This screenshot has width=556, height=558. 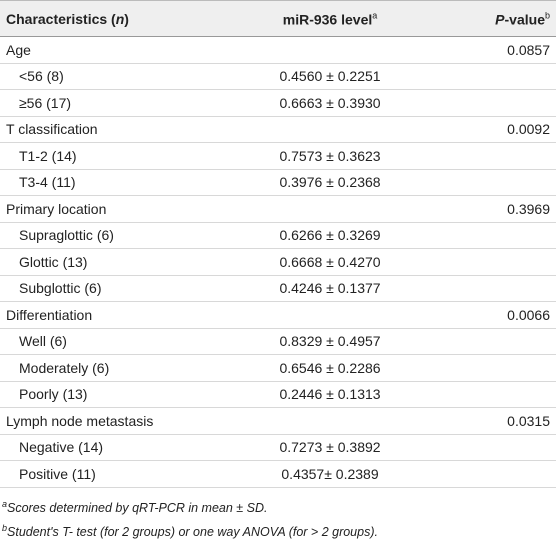 What do you see at coordinates (330, 182) in the screenshot?
I see `level-value: 0.3976 ± 0.2368` at bounding box center [330, 182].